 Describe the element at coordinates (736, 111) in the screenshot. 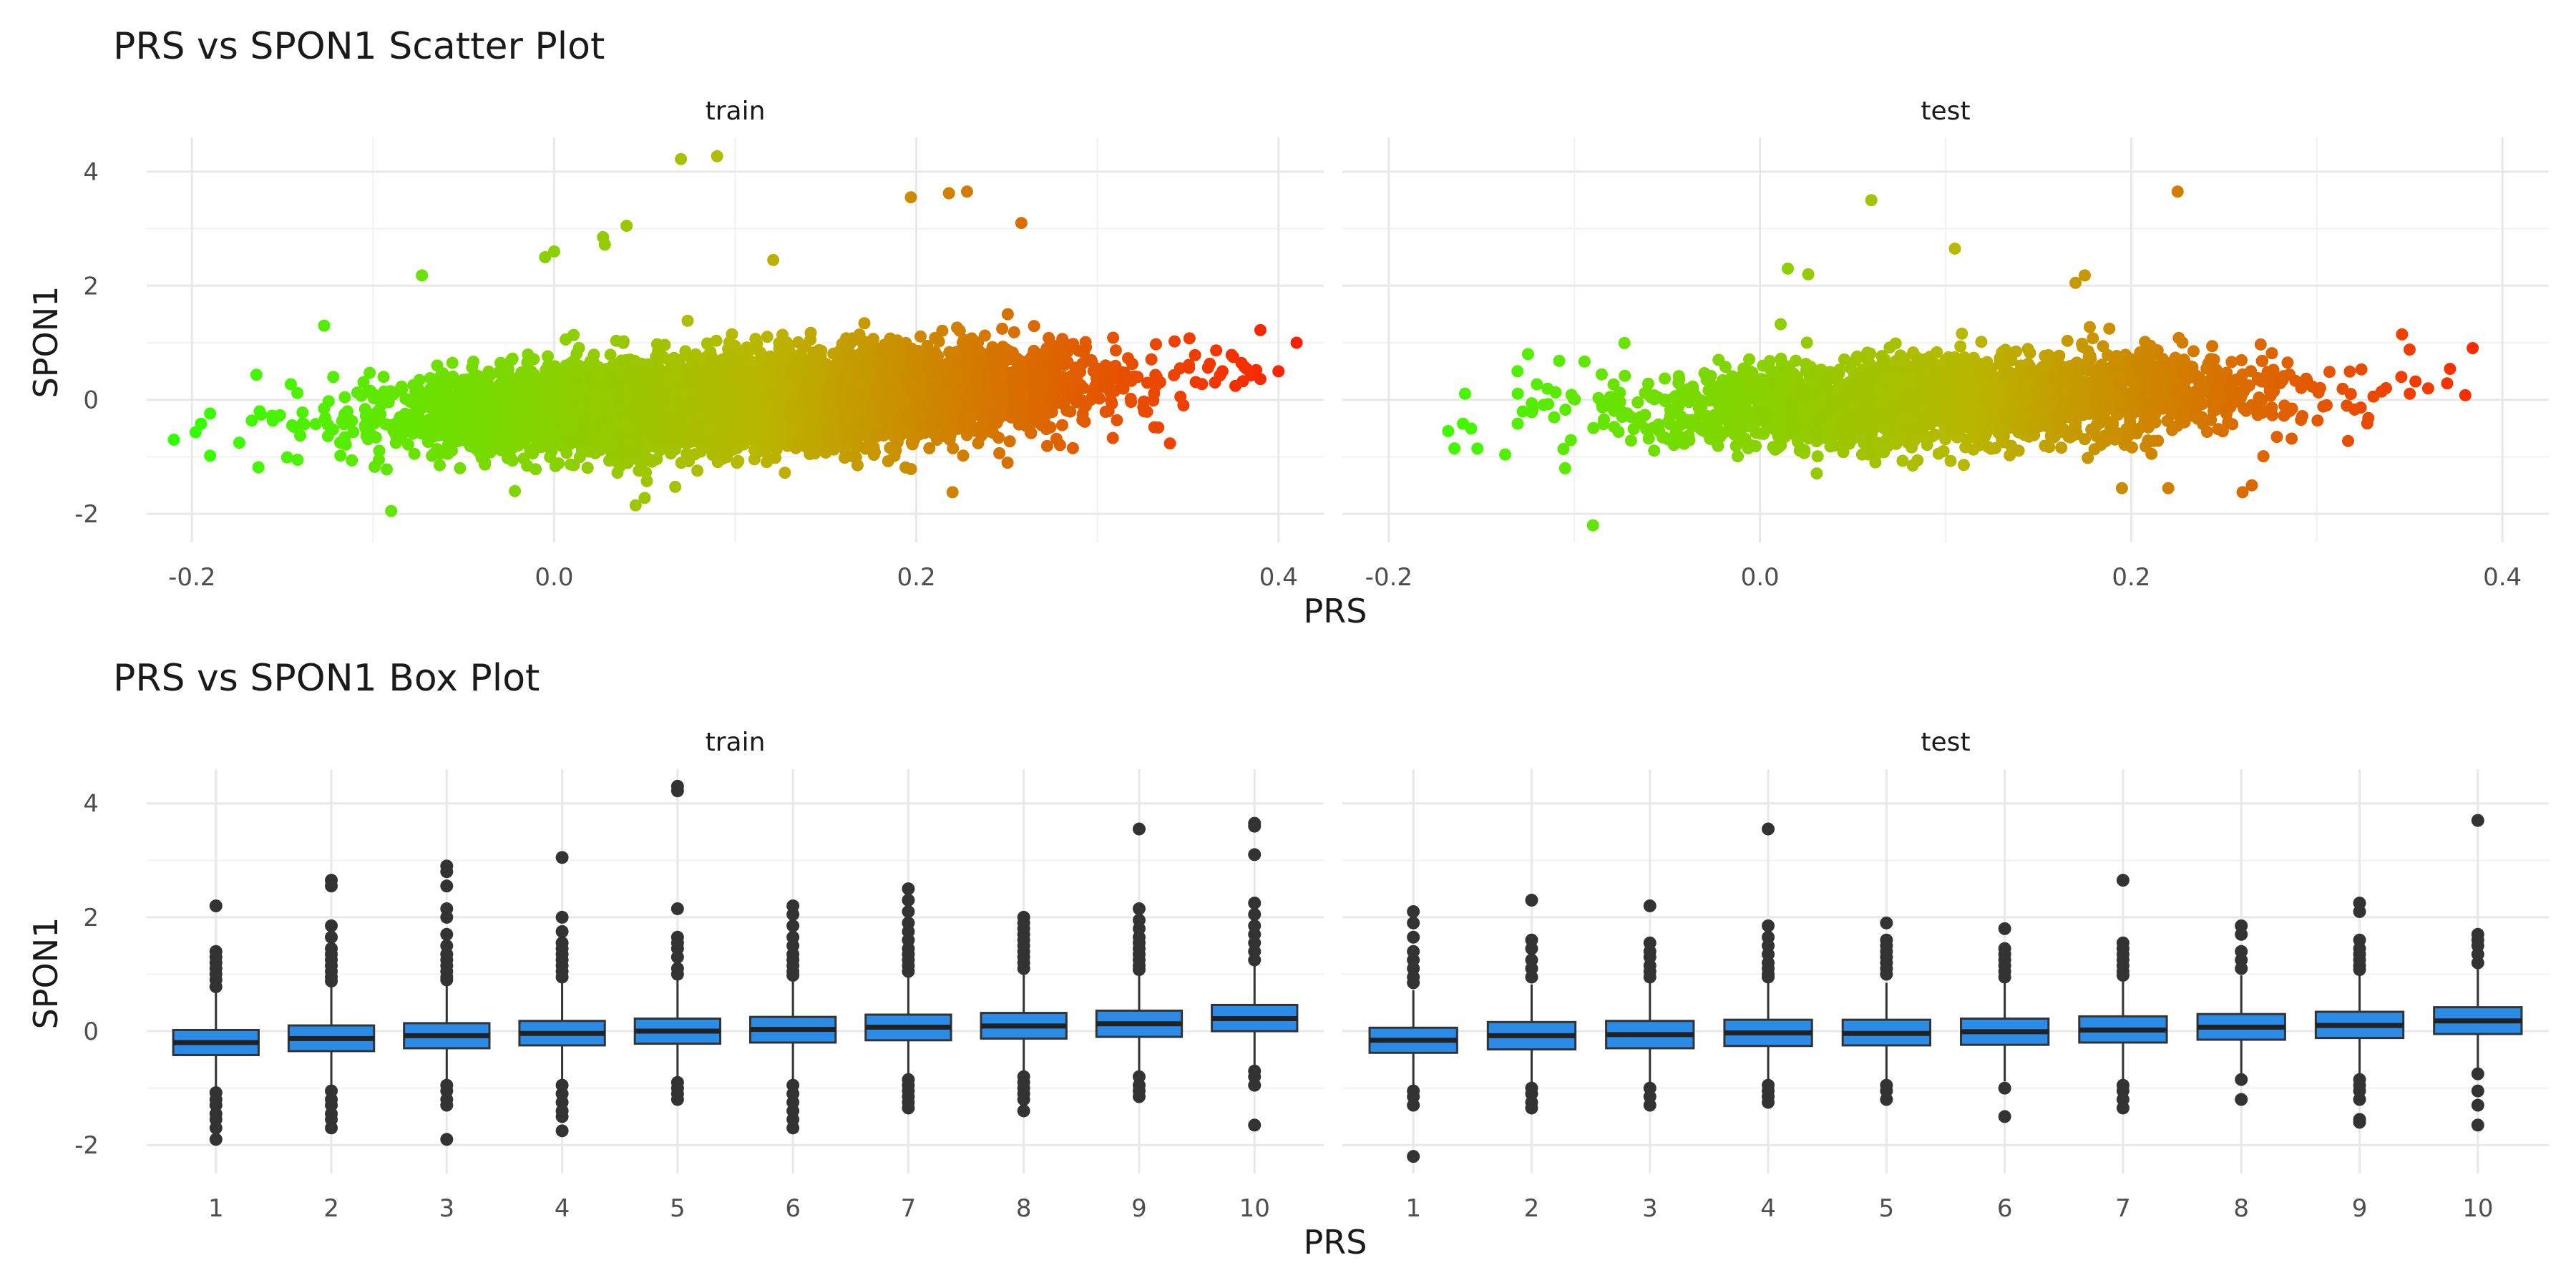

I see `facet-strip-label: train` at that location.